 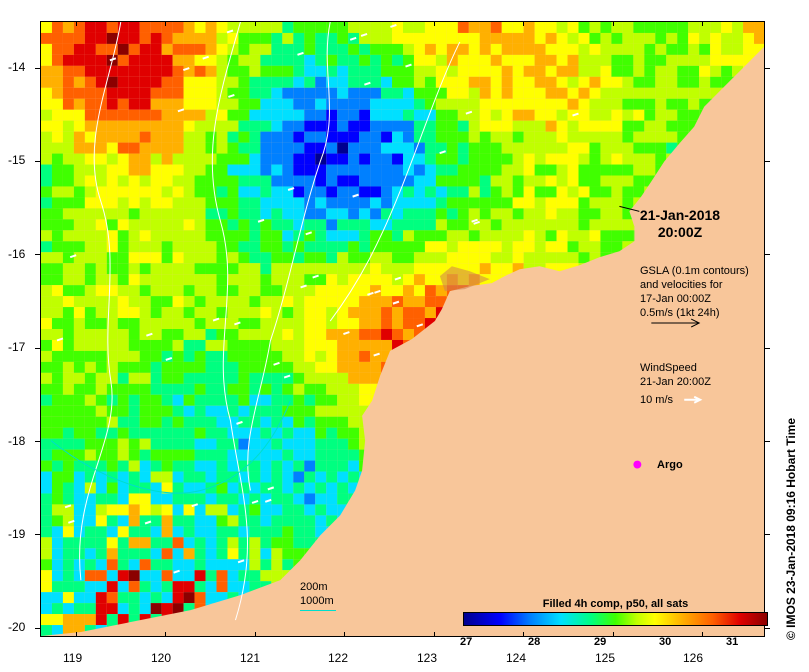 What do you see at coordinates (732, 642) in the screenshot?
I see `colorbar-tick-label: 31` at bounding box center [732, 642].